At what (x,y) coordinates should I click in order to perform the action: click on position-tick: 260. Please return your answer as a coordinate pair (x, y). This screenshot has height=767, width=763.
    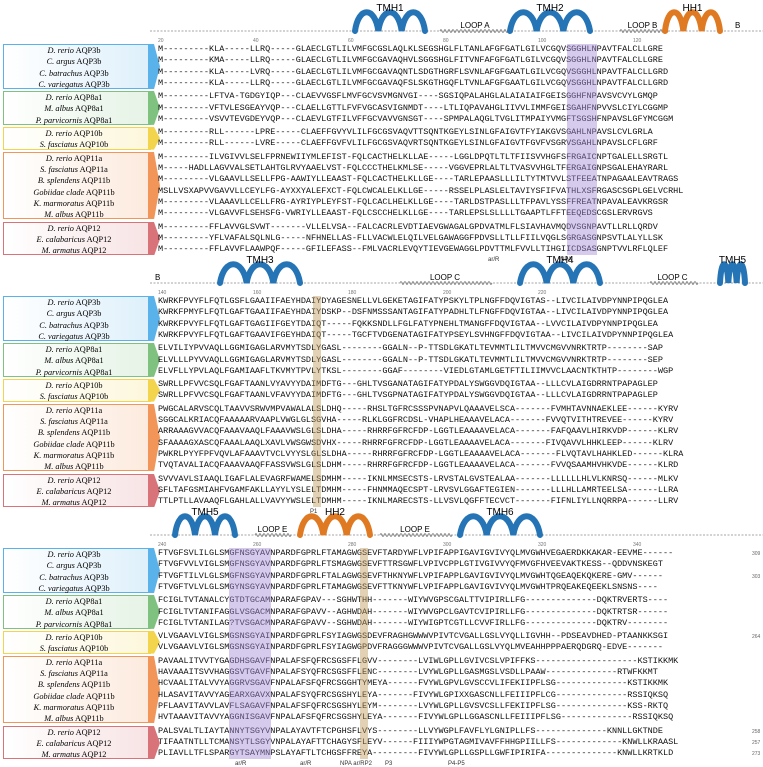
    Looking at the image, I should click on (257, 545).